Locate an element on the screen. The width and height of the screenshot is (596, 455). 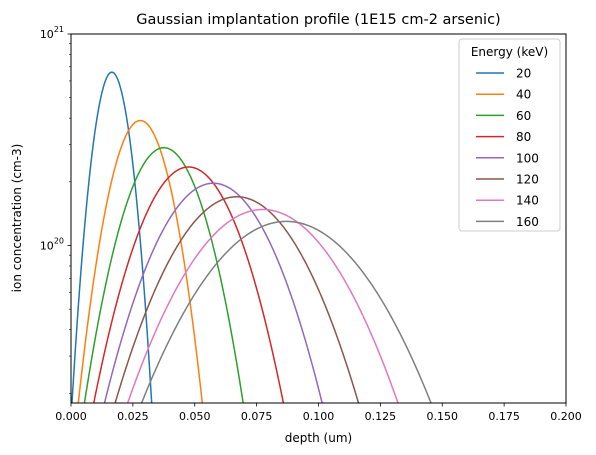
legend-label-140: 140 is located at coordinates (527, 201).